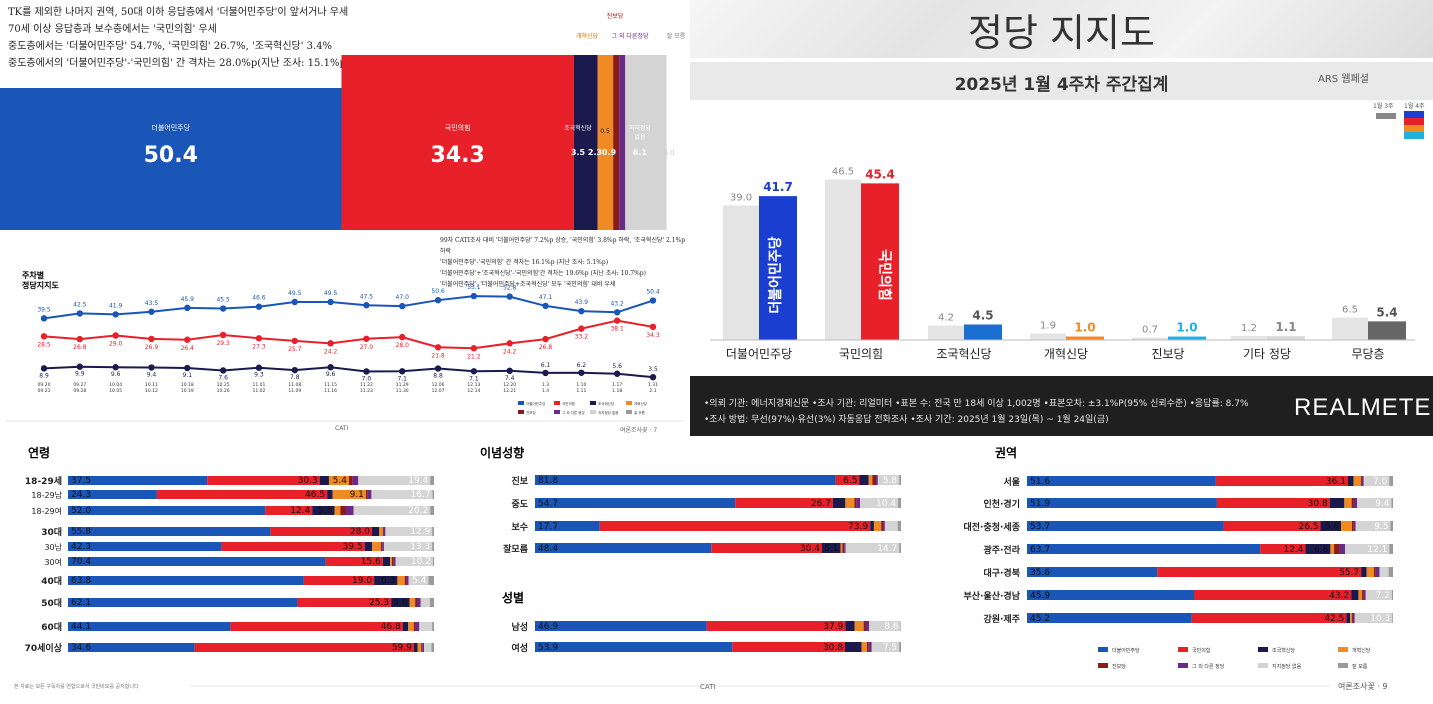 This screenshot has width=1433, height=704. What do you see at coordinates (458, 127) in the screenshot?
I see `bar-name: 국민의힘` at bounding box center [458, 127].